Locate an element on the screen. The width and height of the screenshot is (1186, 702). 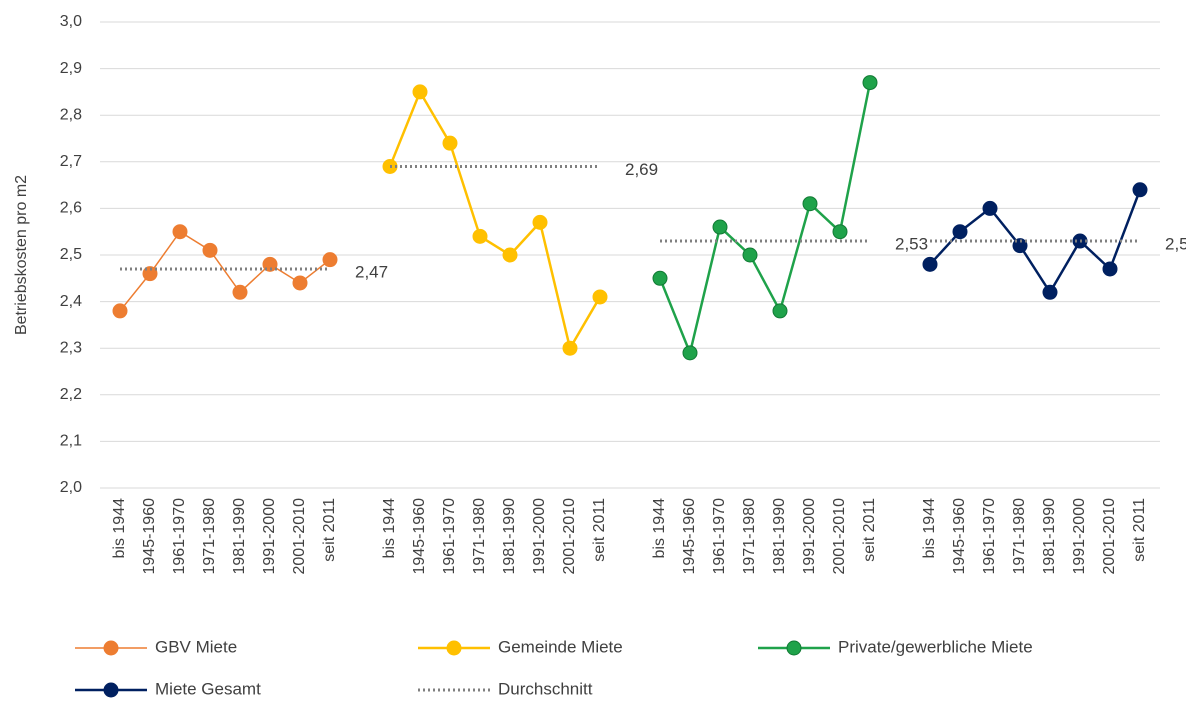
legend-label: Miete Gesamt is located at coordinates (208, 688).